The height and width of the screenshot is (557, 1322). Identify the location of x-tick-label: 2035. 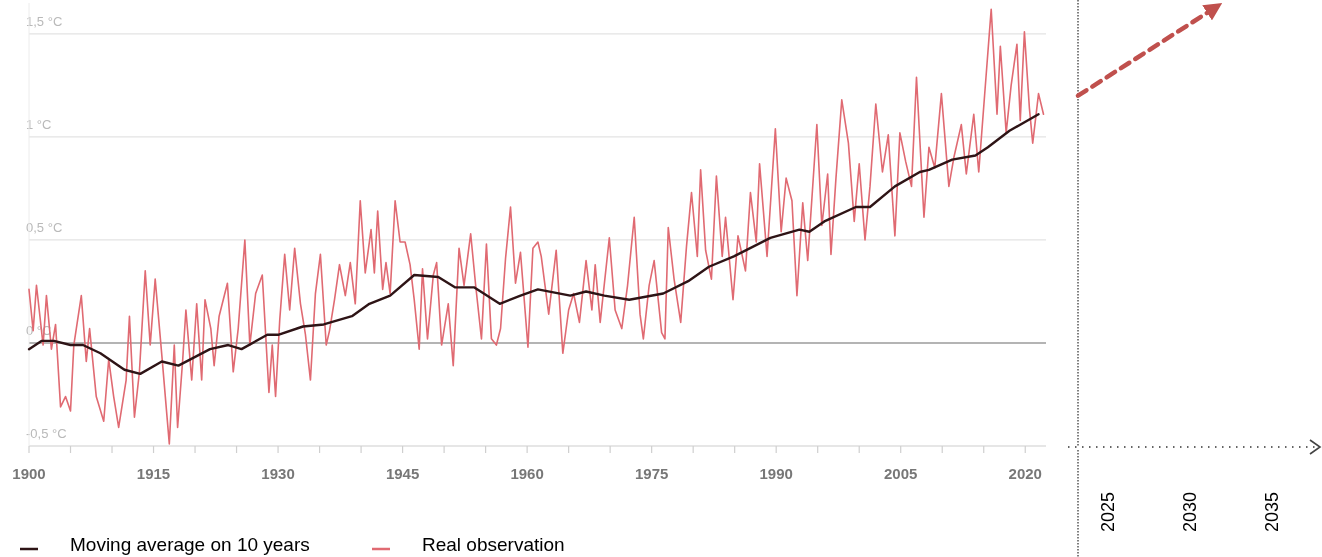
(1271, 512).